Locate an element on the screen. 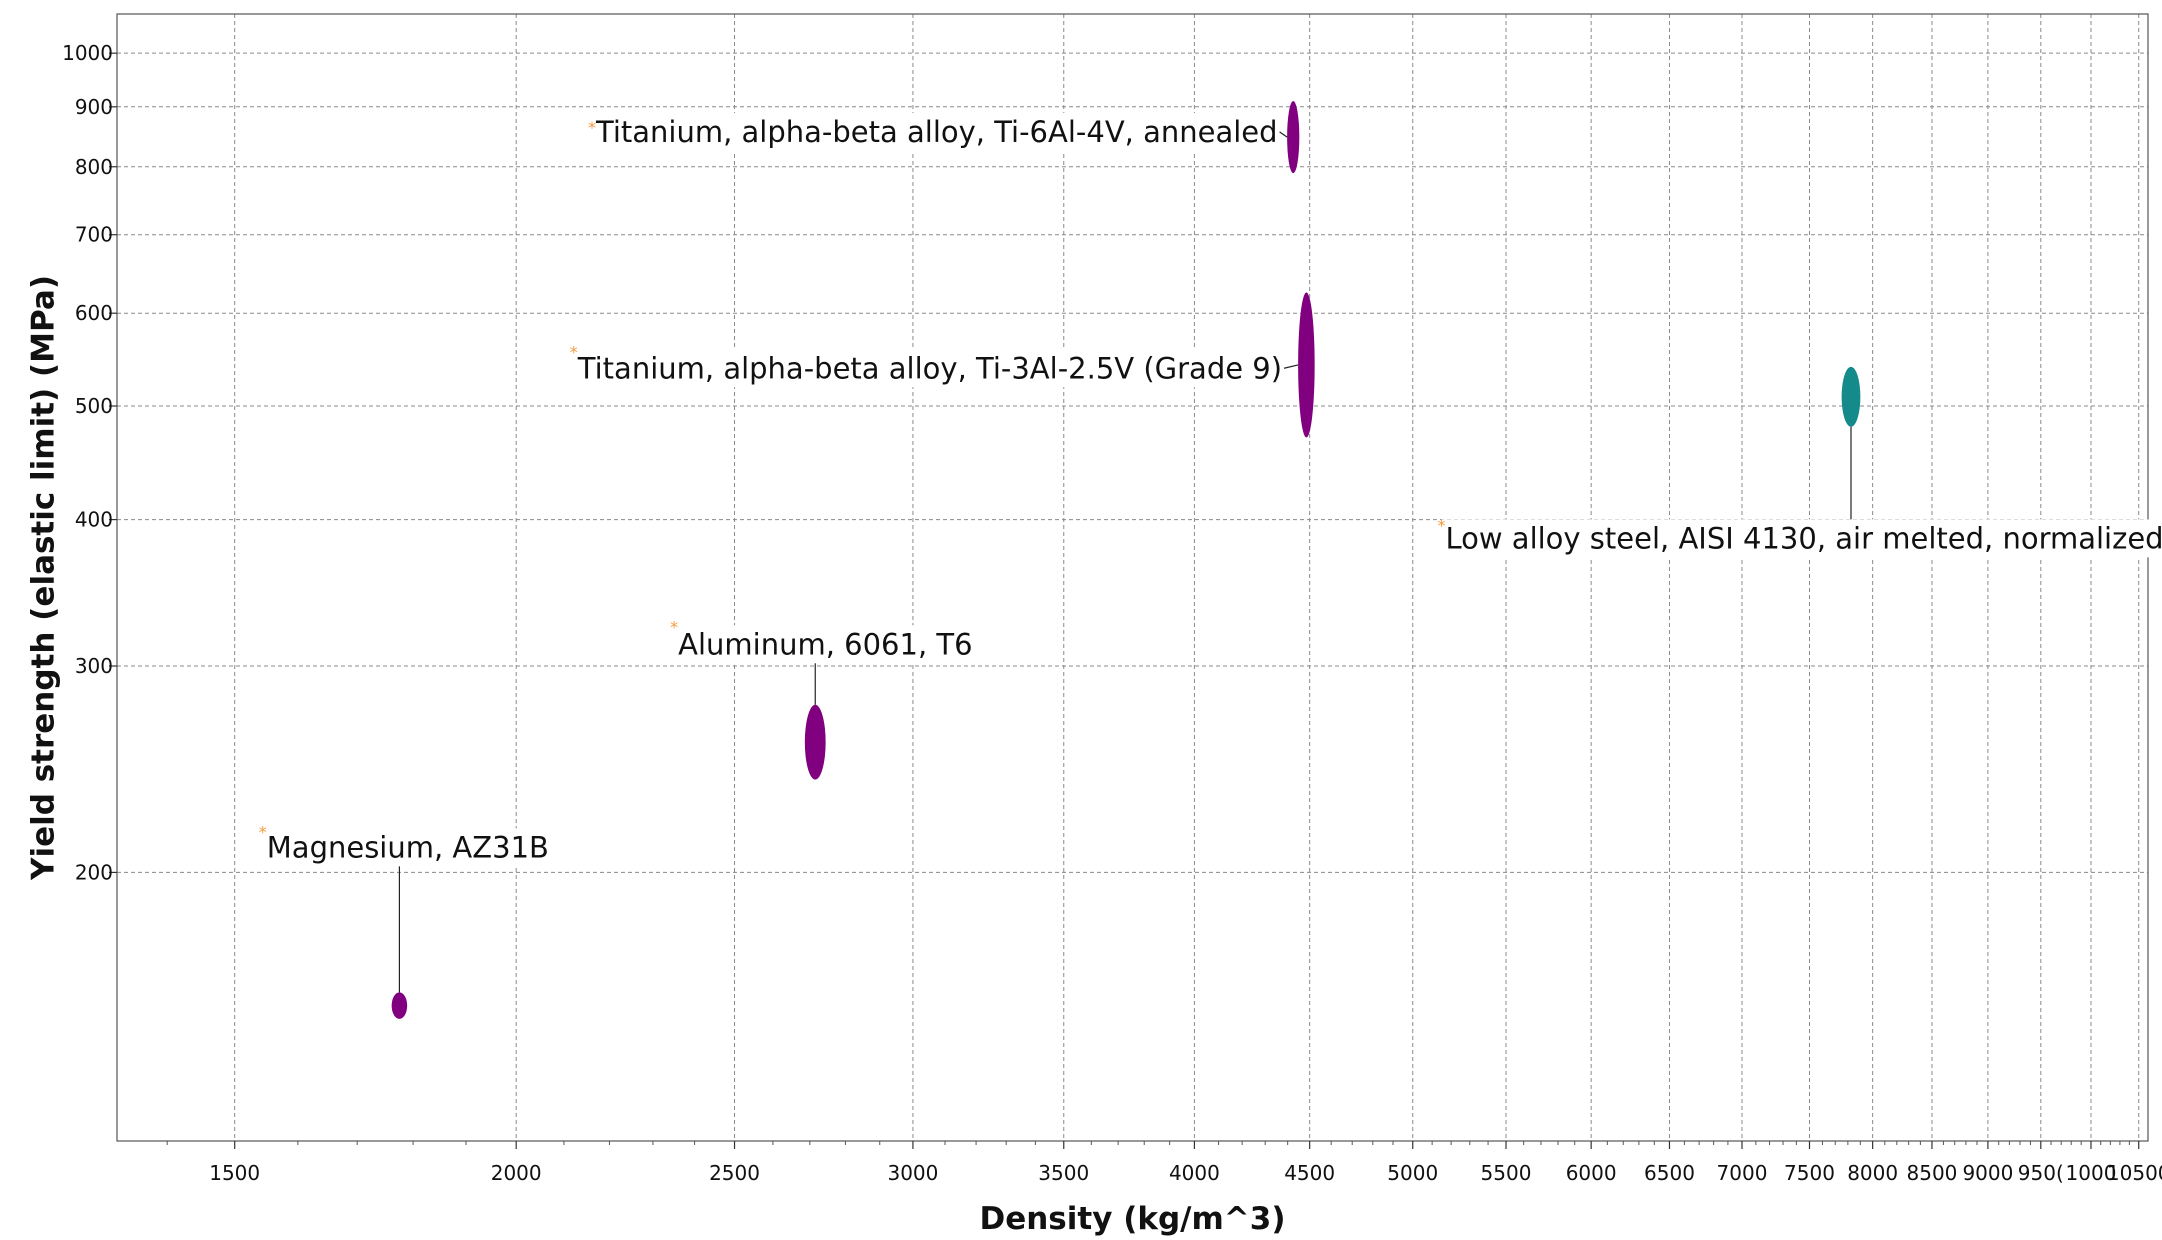 The width and height of the screenshot is (2162, 1240). x-tick-label: 1500 is located at coordinates (234, 1173).